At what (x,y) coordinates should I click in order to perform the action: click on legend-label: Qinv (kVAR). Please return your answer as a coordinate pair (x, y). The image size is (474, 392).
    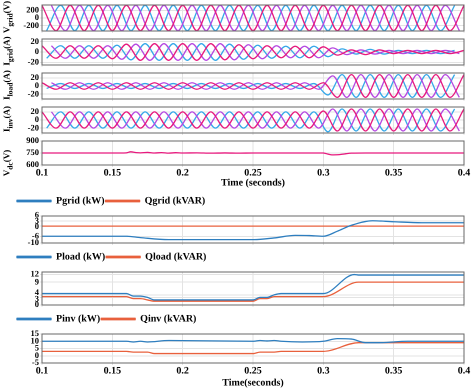
    Looking at the image, I should click on (168, 319).